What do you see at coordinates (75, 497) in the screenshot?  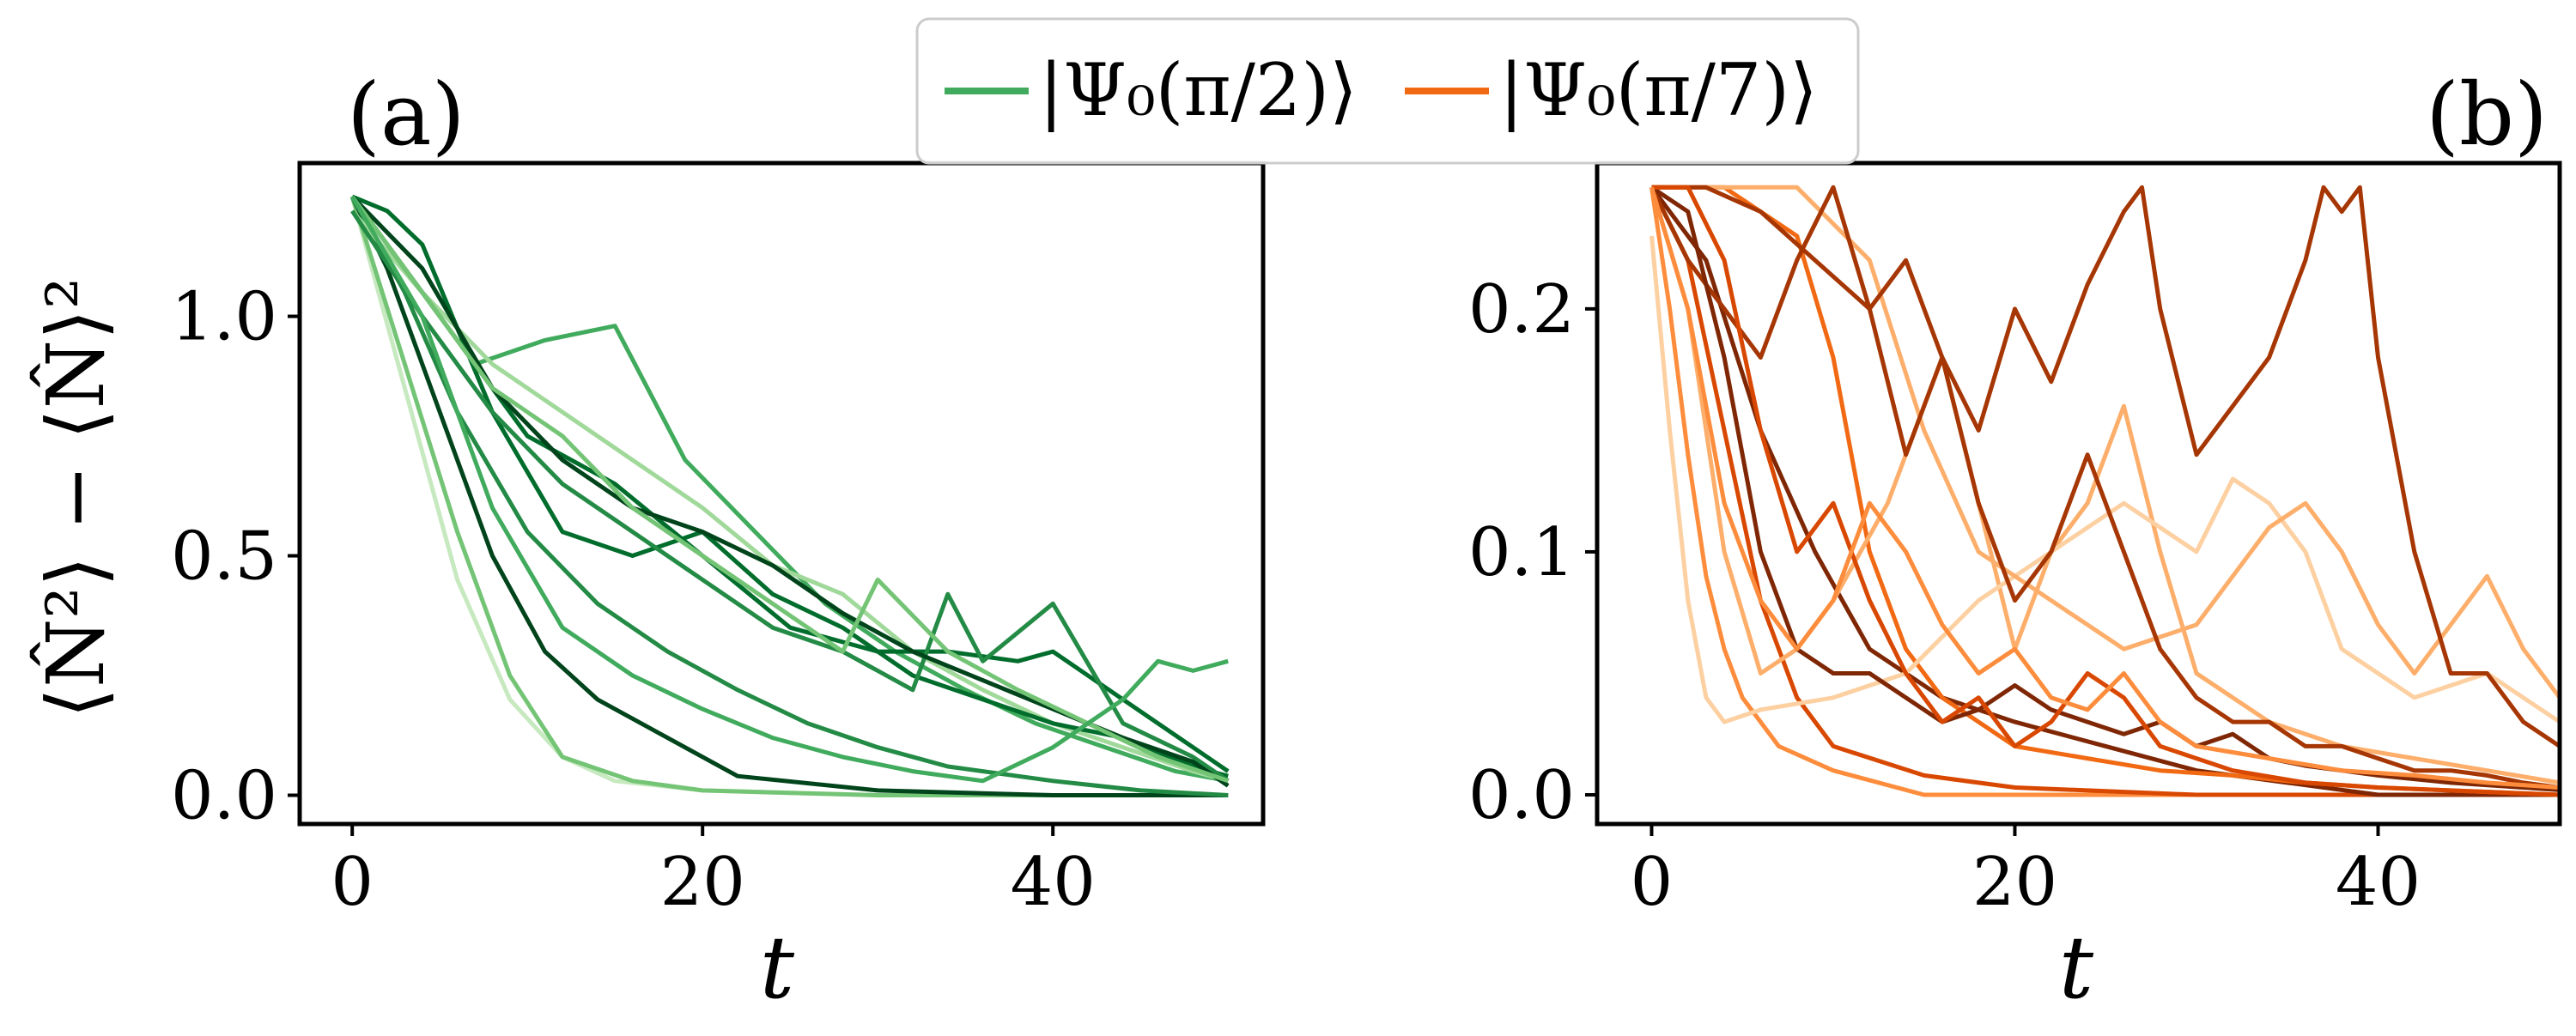 I see `panel-a-ylabel: ⟨N̂²⟩ − ⟨N̂⟩²` at bounding box center [75, 497].